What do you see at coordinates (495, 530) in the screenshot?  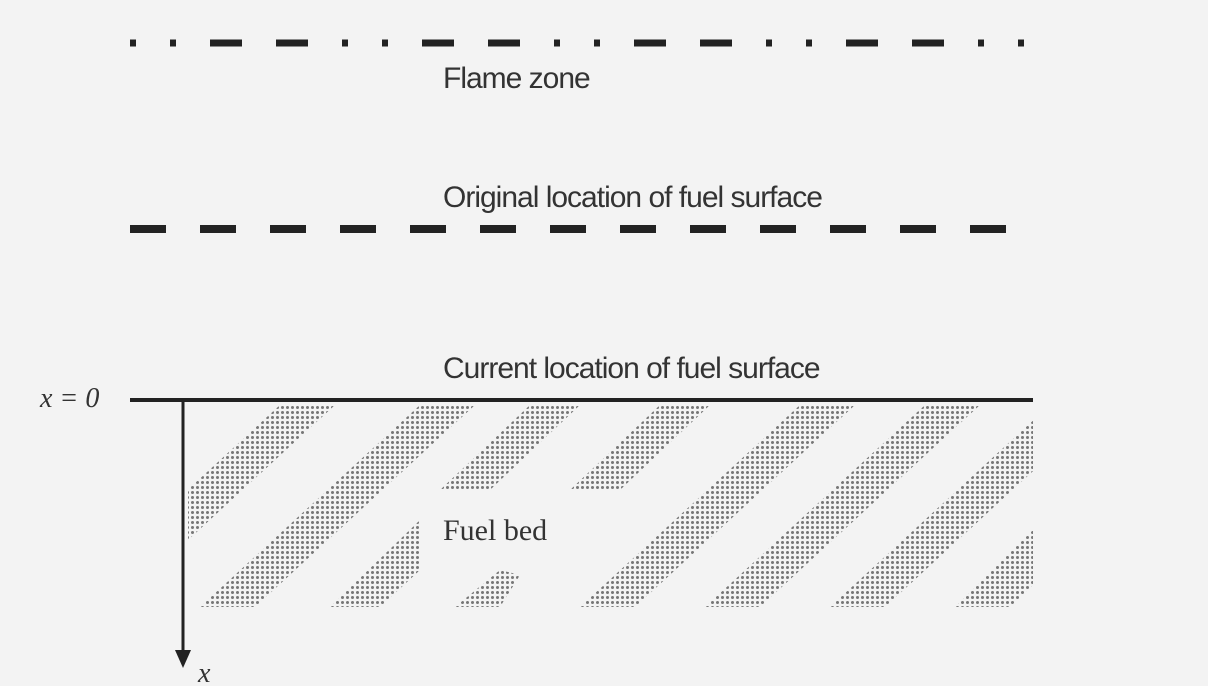 I see `fuel-bed-label: Fuel bed` at bounding box center [495, 530].